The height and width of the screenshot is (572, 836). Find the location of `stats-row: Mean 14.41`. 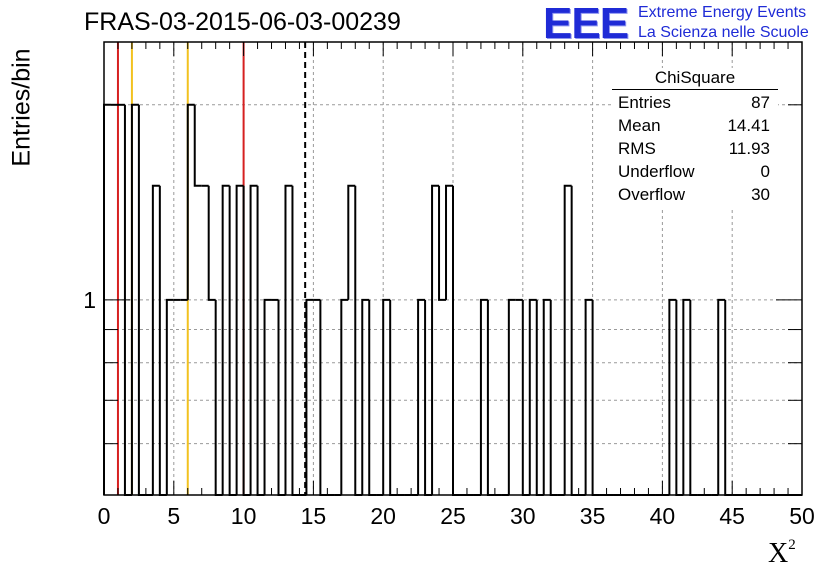

stats-row: Mean 14.41 is located at coordinates (695, 126).